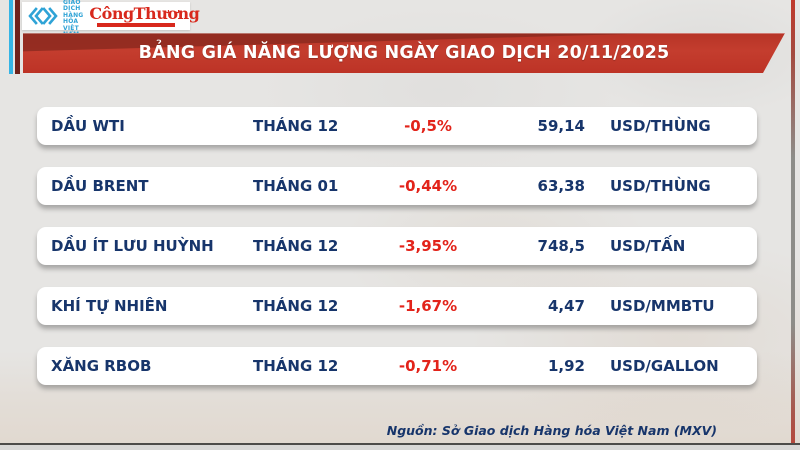  I want to click on price-value: 1,92, so click(566, 366).